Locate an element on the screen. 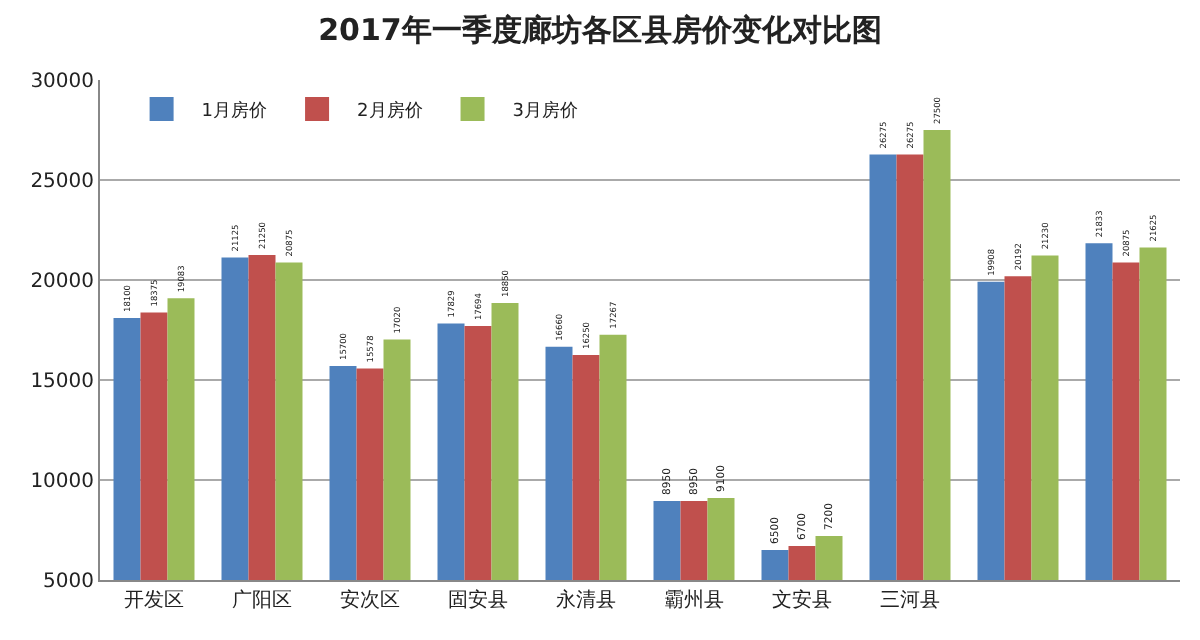 The width and height of the screenshot is (1200, 640). y-tick-label: 30000 is located at coordinates (62, 82).